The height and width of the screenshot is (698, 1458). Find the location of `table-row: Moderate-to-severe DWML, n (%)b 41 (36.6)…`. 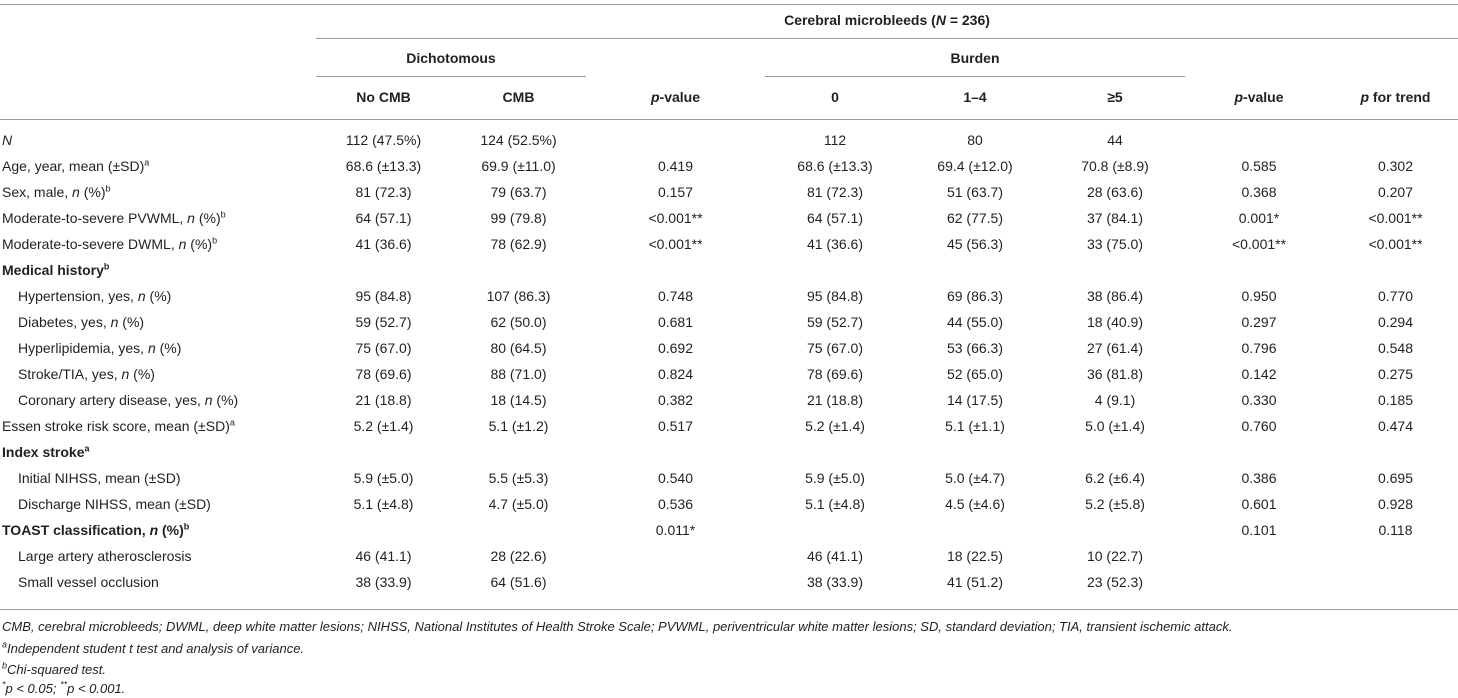

table-row: Moderate-to-severe DWML, n (%)b 41 (36.6)… is located at coordinates (729, 244).